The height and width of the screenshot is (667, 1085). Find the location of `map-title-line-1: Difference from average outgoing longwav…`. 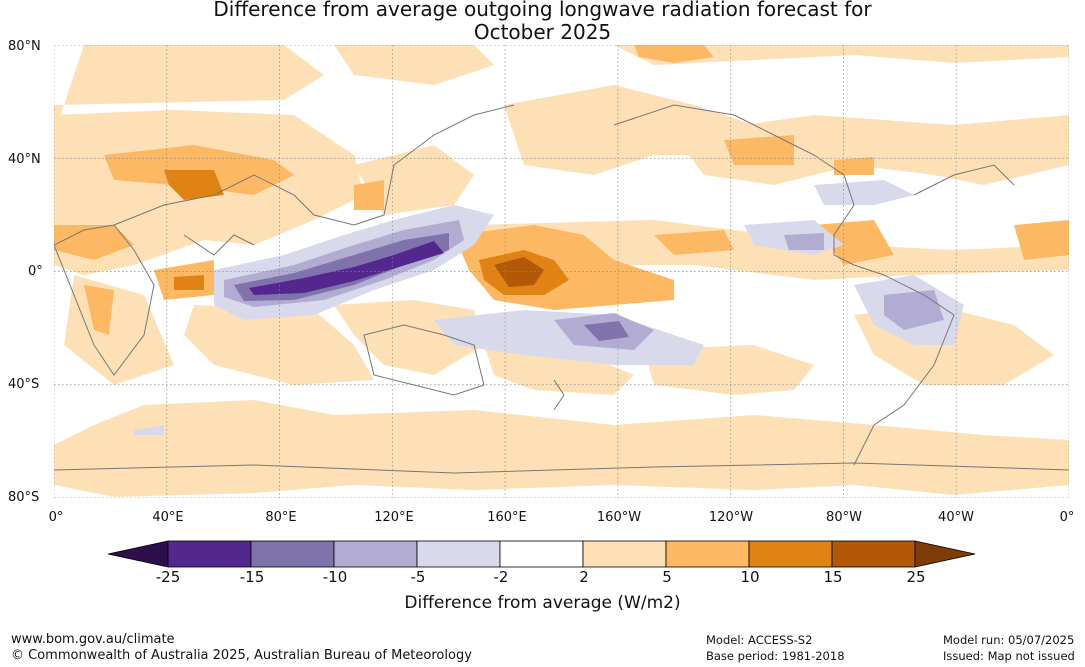

map-title-line-1: Difference from average outgoing longwav… is located at coordinates (542, 10).